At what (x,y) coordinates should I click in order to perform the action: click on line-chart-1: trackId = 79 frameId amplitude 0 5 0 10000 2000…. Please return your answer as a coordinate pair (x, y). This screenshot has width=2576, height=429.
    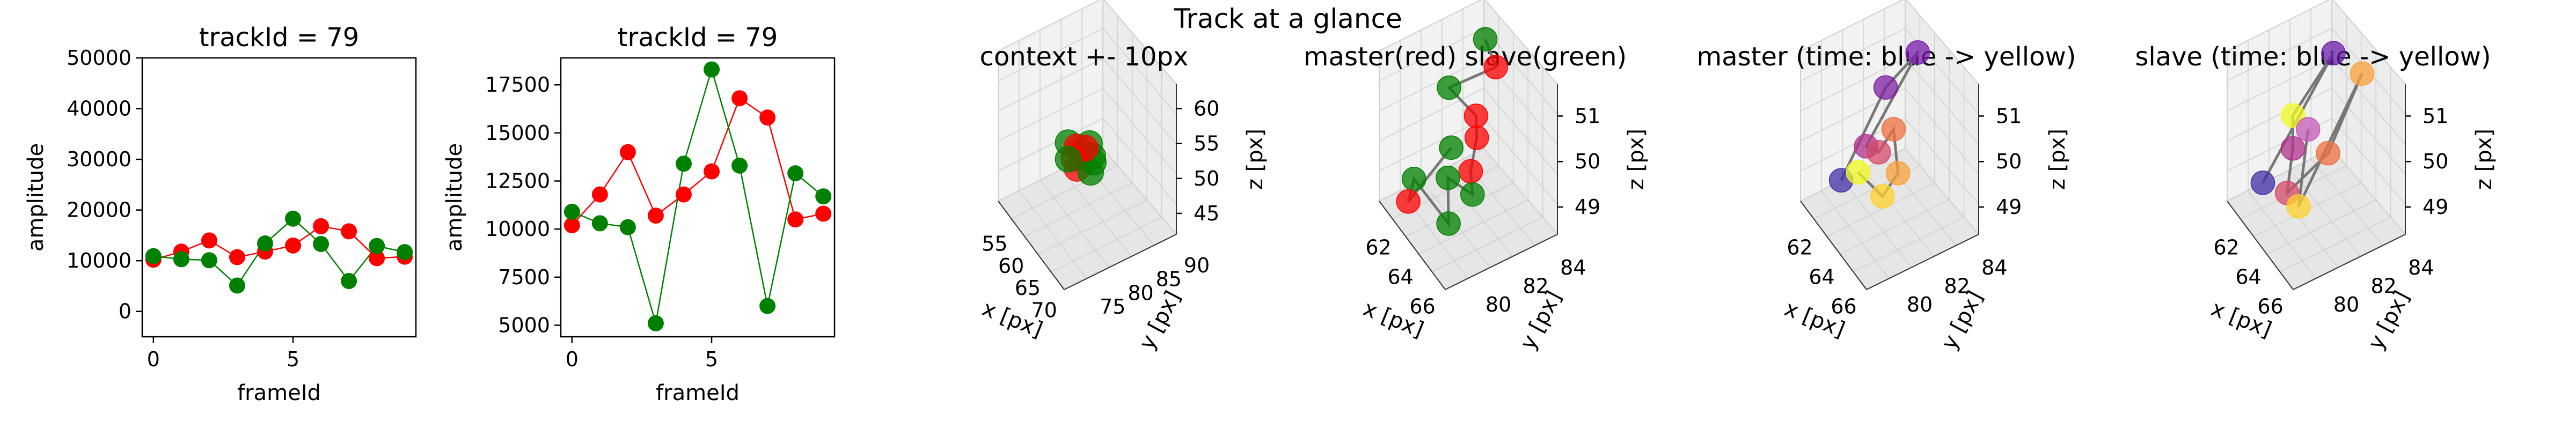
    Looking at the image, I should click on (220, 214).